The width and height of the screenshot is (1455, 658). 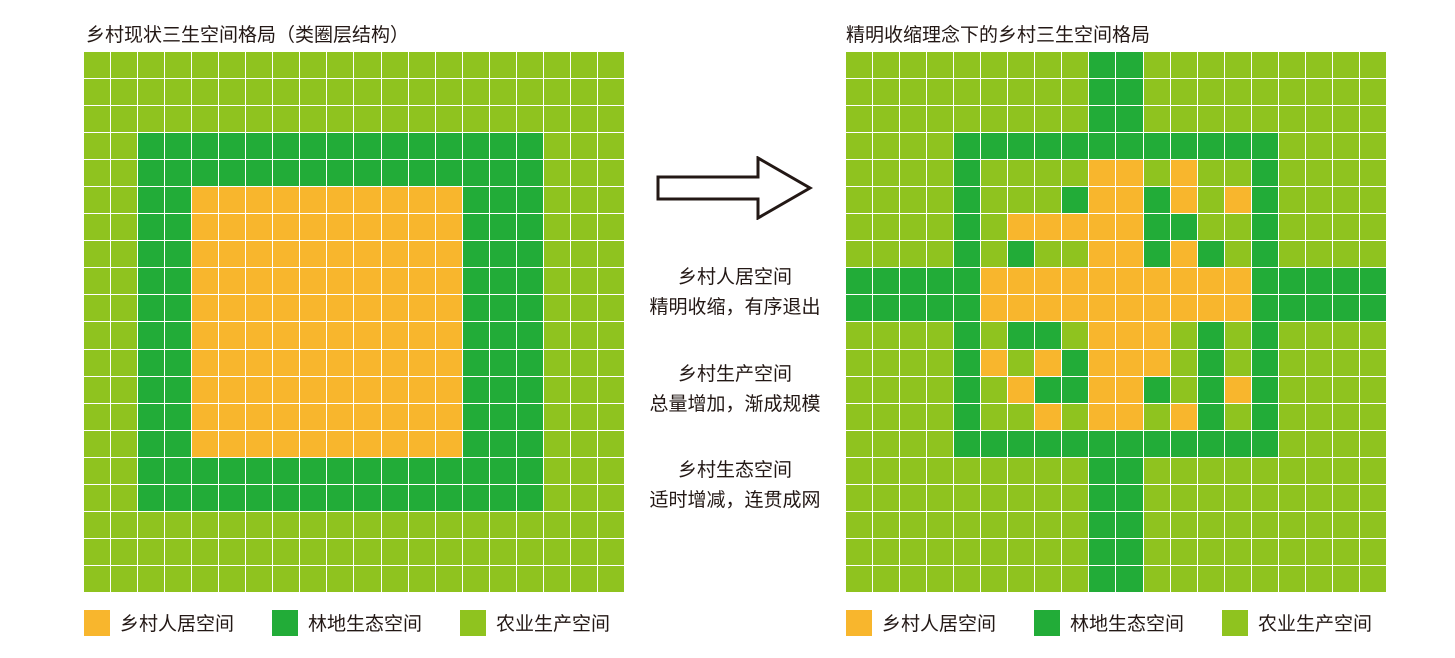 I want to click on residential-space-title: 乡村人居空间, so click(x=734, y=277).